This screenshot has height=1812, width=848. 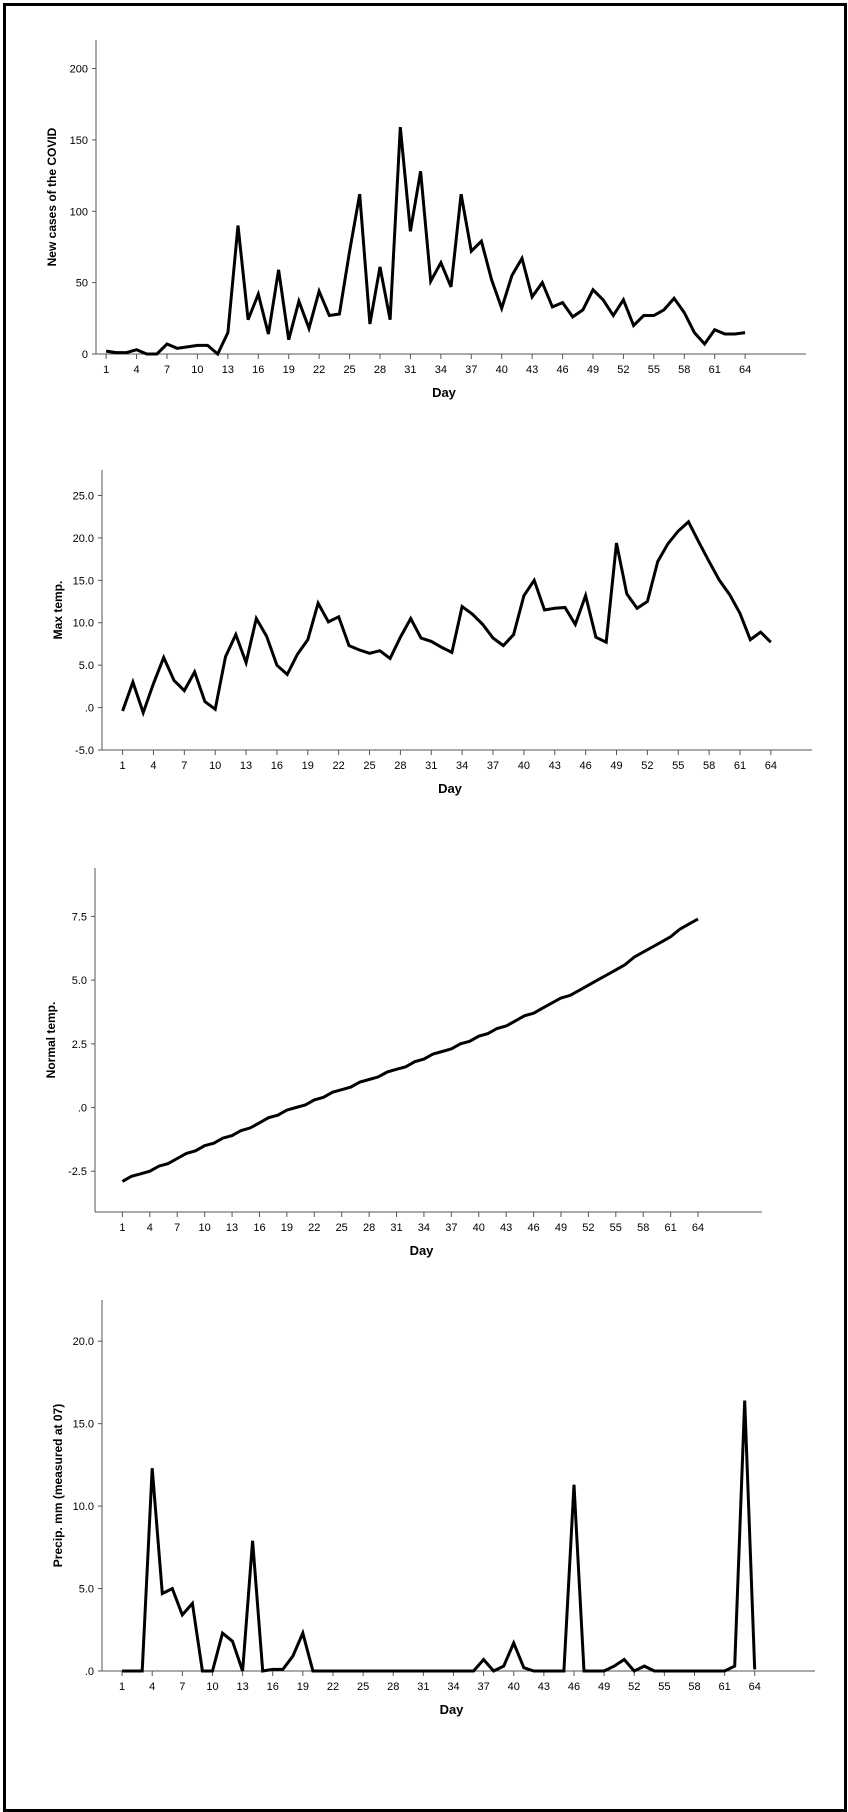 I want to click on y-tick-label: -5.0, so click(x=84, y=751).